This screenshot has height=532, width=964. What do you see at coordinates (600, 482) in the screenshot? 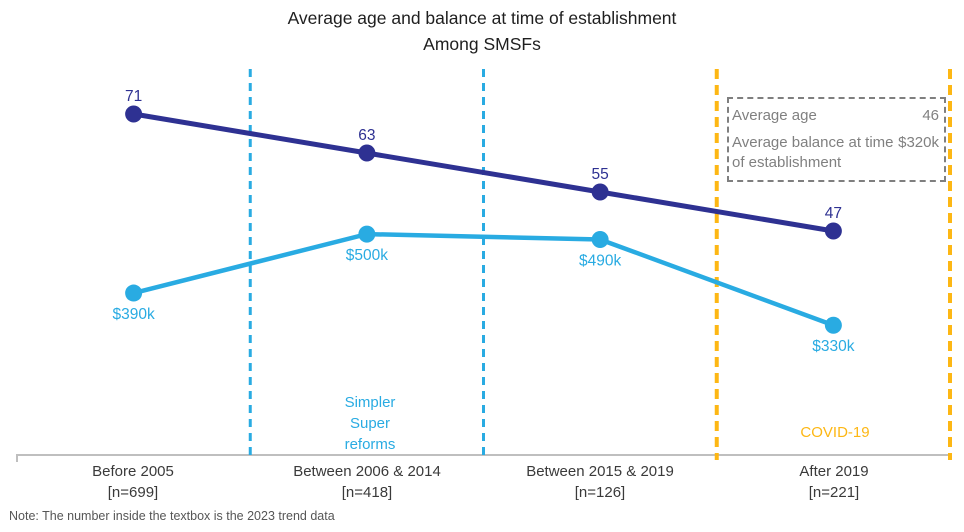
I see `x-axis-label-between-2015-2019: Between 2015 & 2019 [n=126]` at bounding box center [600, 482].